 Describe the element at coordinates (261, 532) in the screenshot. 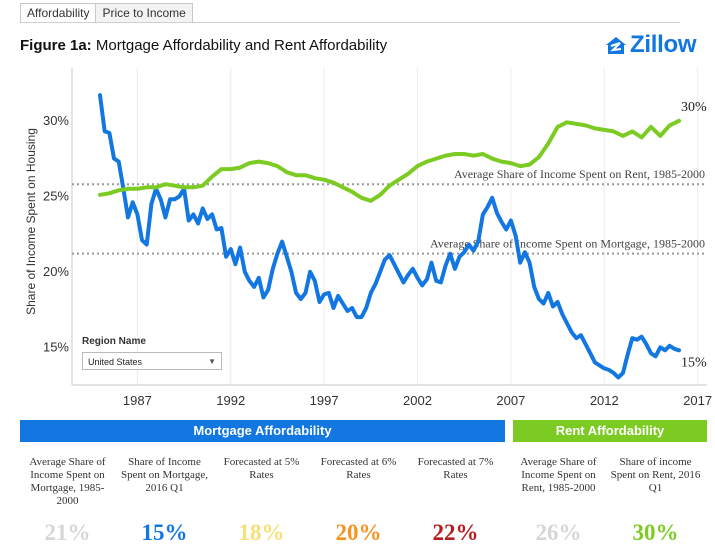

I see `stat-value: 18%` at that location.